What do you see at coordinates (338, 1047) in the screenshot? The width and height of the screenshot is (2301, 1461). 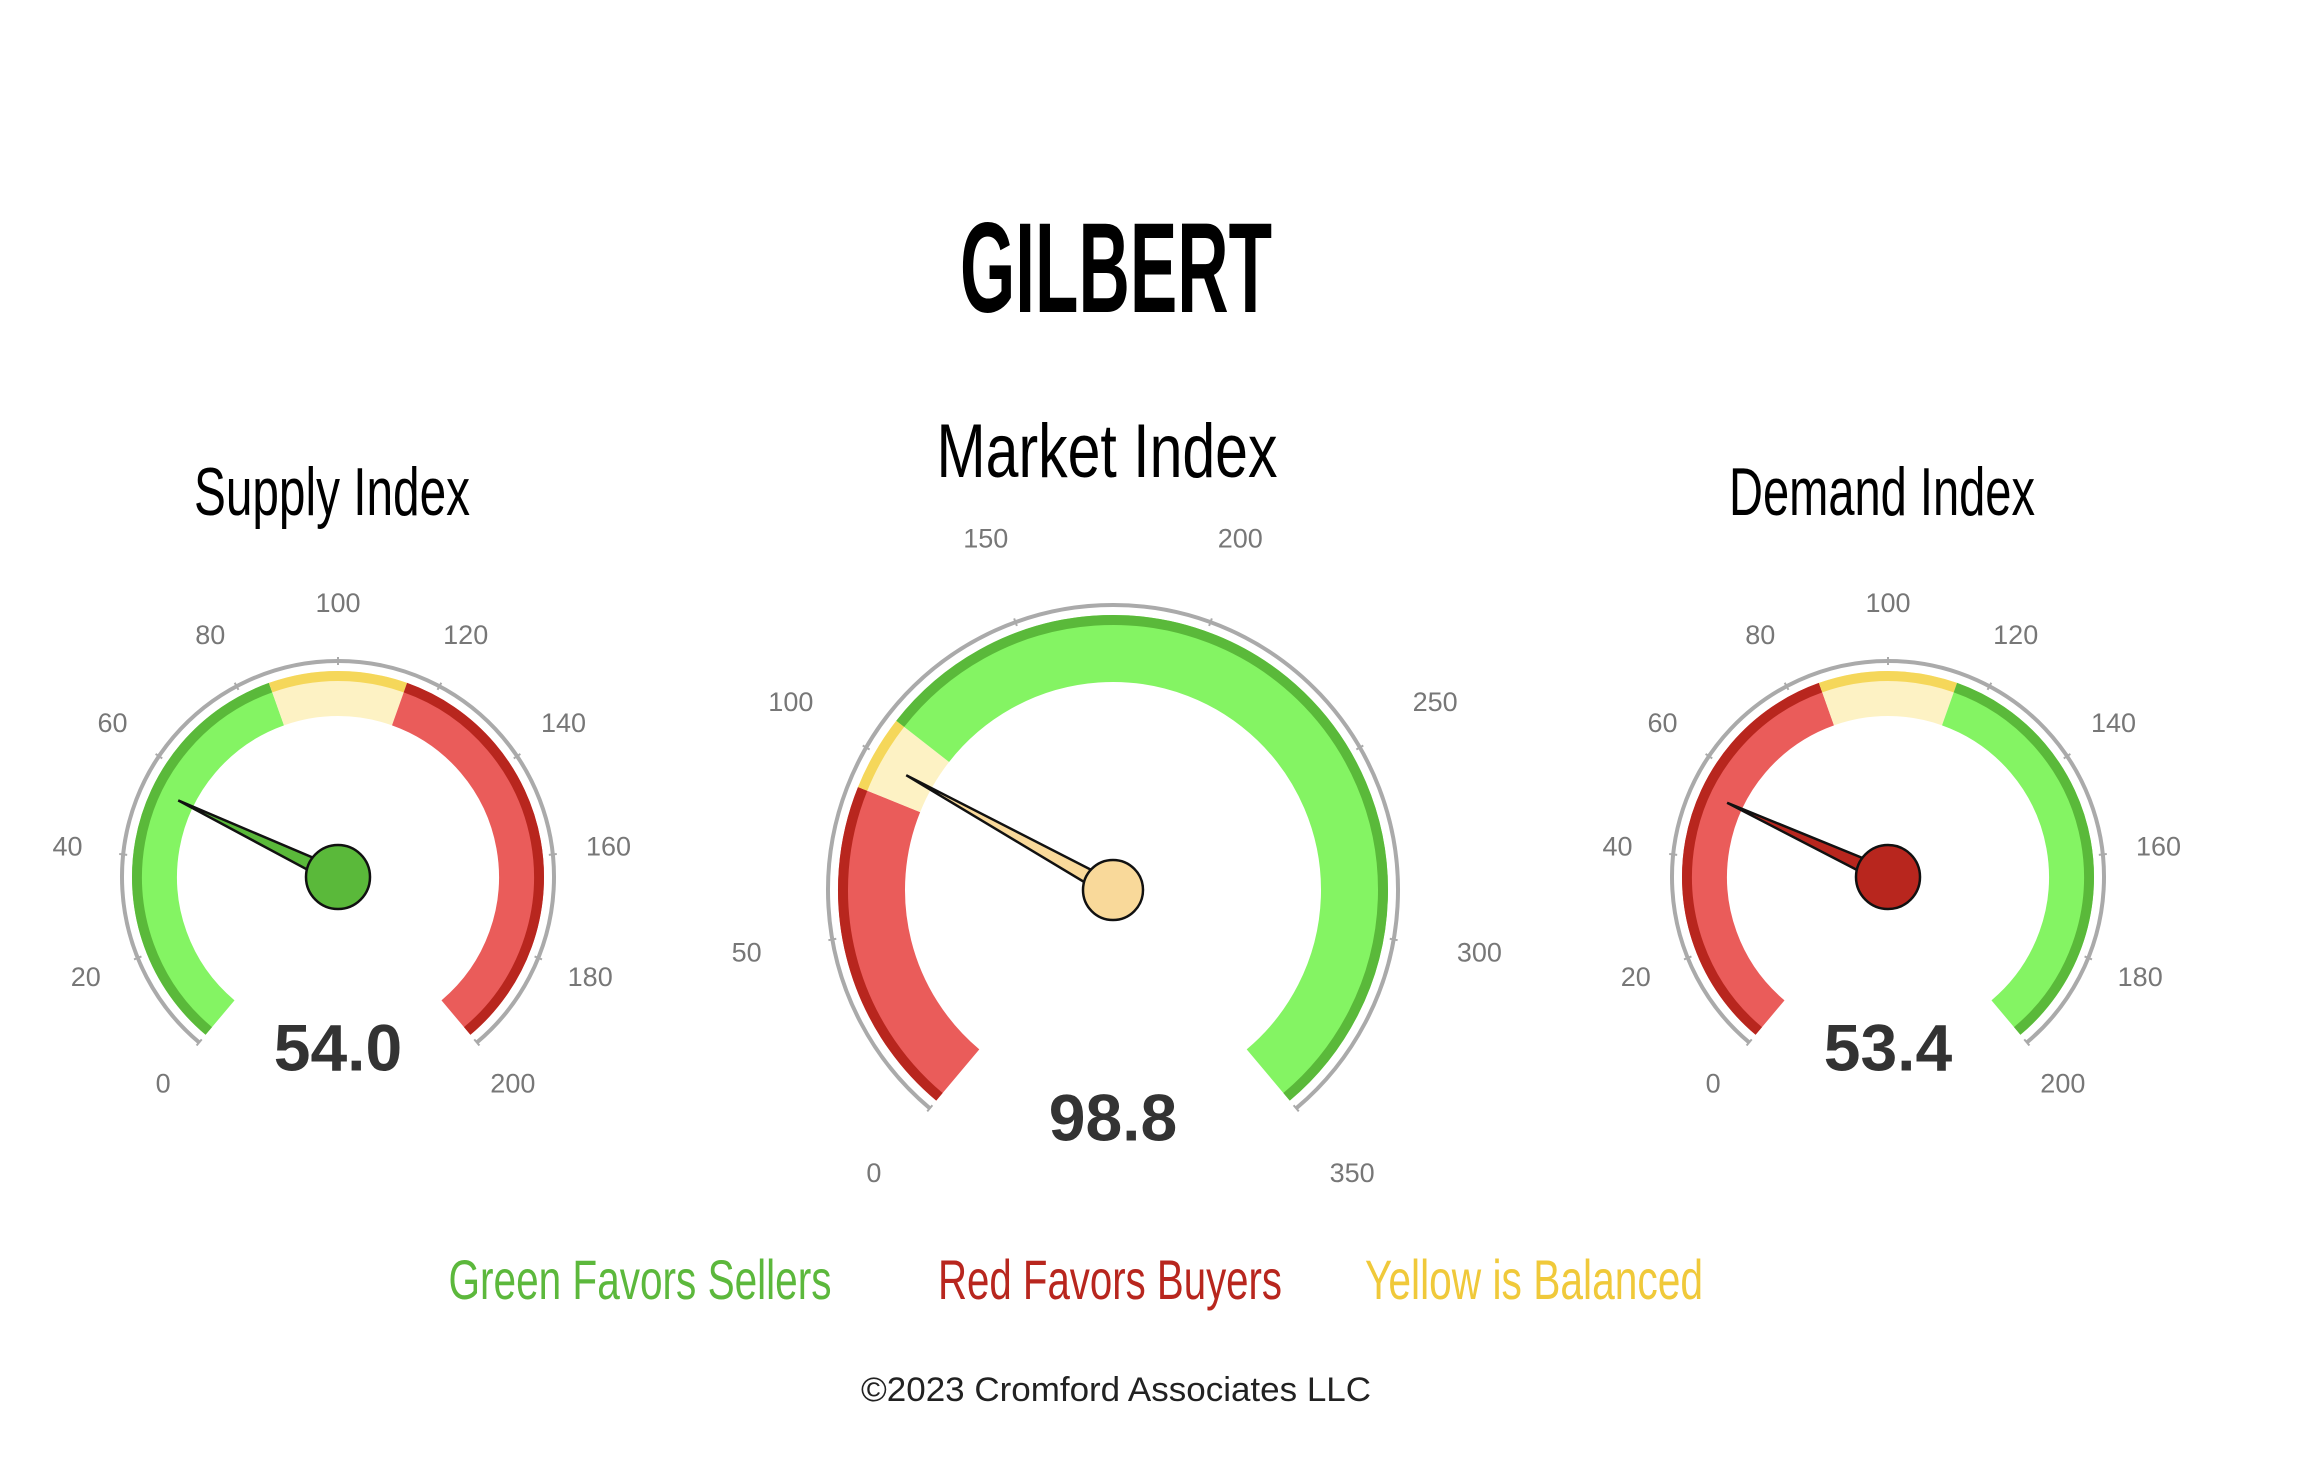 I see `value-label: 54.0` at bounding box center [338, 1047].